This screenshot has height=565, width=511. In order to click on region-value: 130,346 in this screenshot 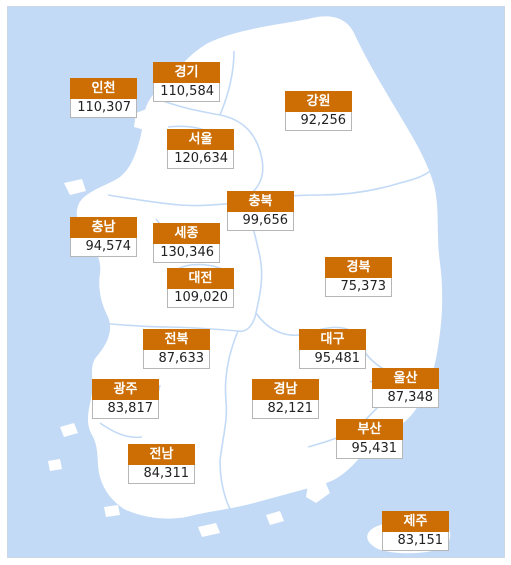, I will do `click(186, 253)`.